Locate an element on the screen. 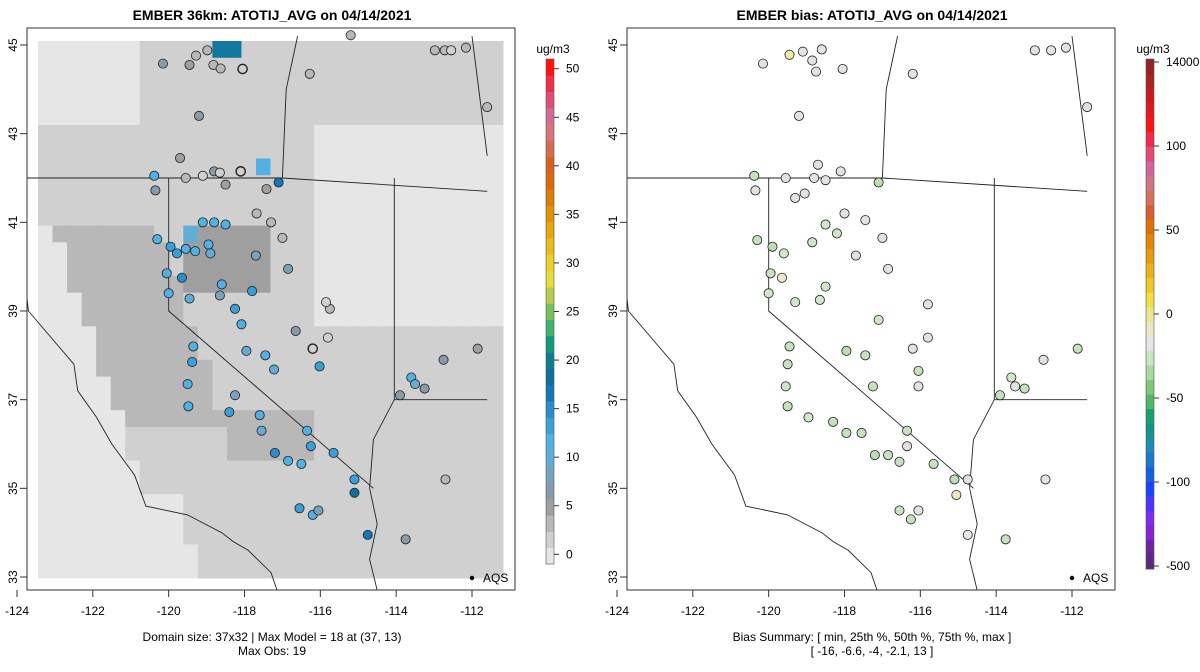 This screenshot has height=672, width=1200. right-footer-line-2: [ -16, -6.6, -4, -2.1, 13 ] is located at coordinates (872, 651).